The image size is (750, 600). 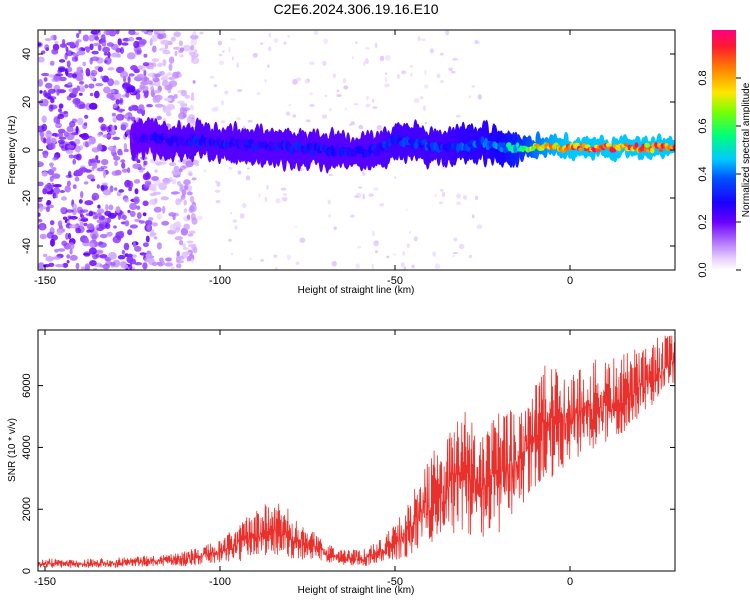 What do you see at coordinates (724, 150) in the screenshot?
I see `colorbar-gradient` at bounding box center [724, 150].